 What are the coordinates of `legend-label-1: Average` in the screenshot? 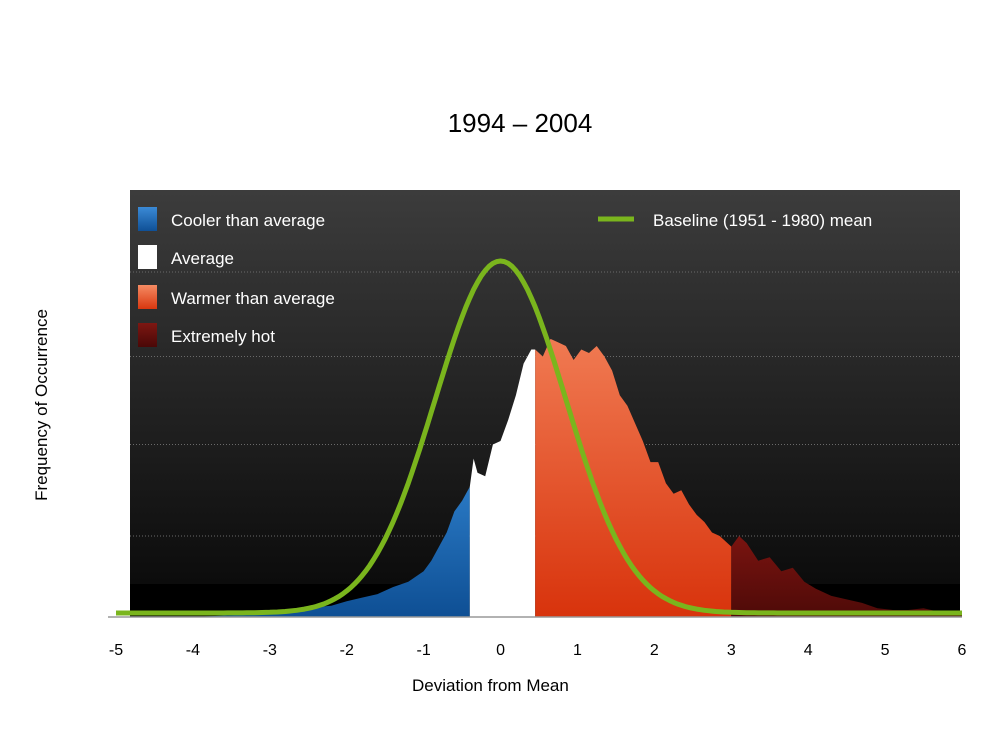 It's located at (202, 258).